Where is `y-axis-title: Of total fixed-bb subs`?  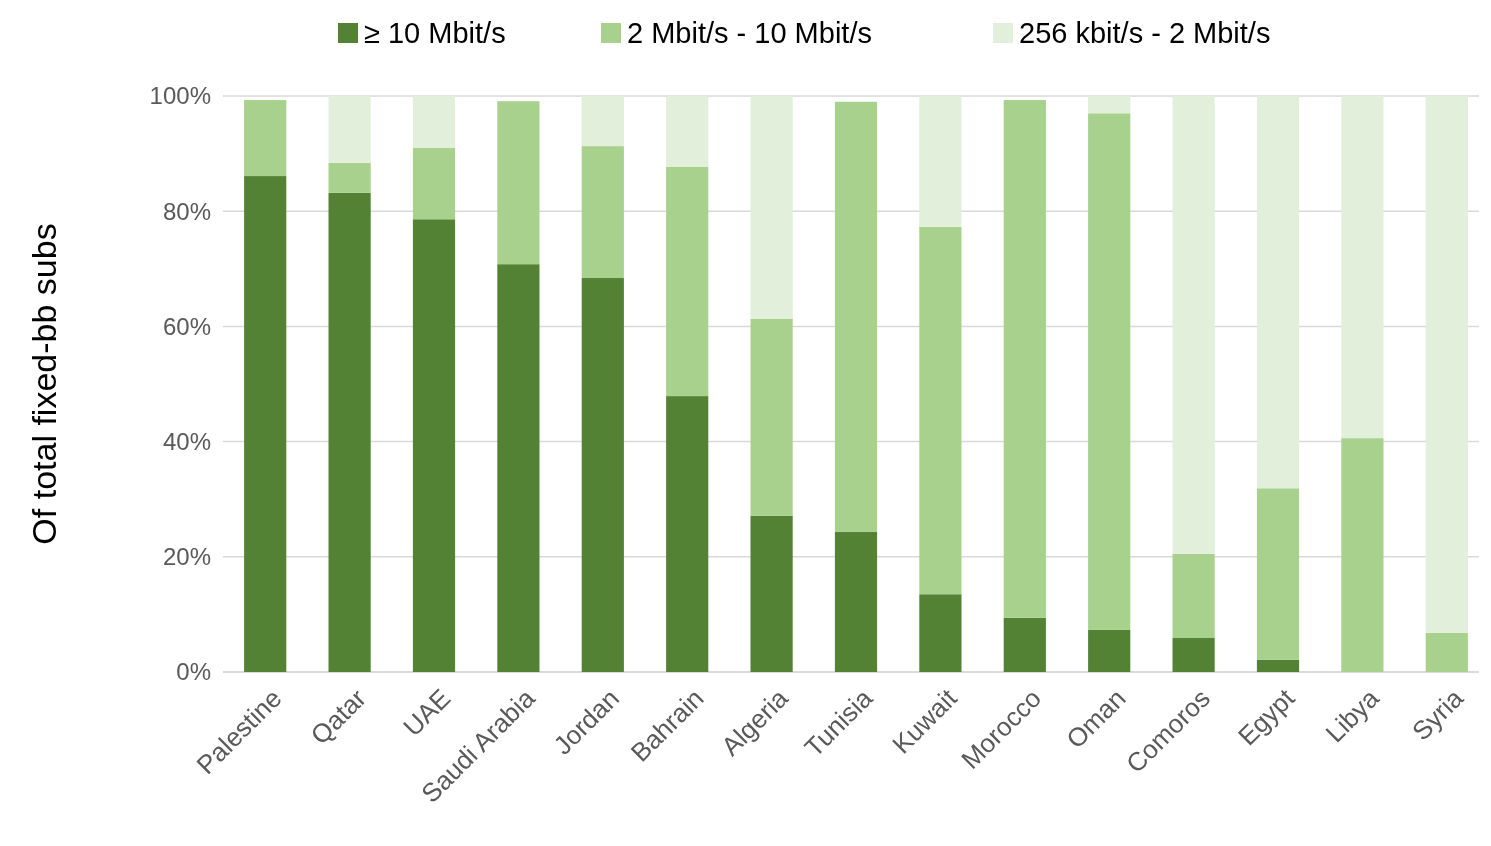 y-axis-title: Of total fixed-bb subs is located at coordinates (44, 384).